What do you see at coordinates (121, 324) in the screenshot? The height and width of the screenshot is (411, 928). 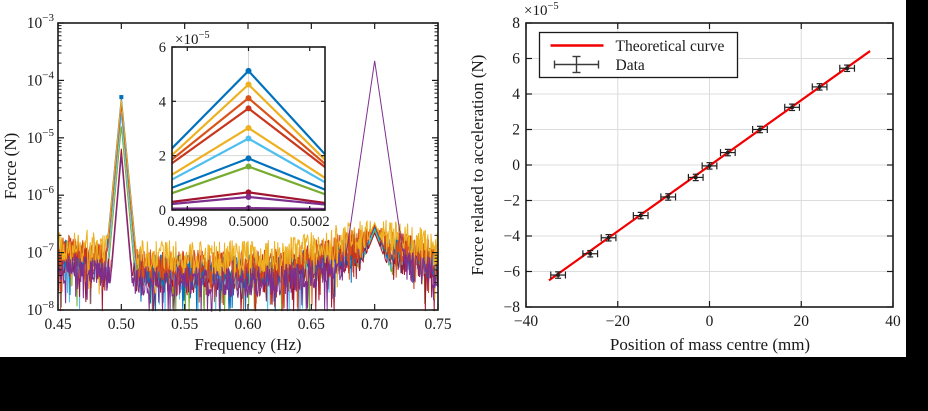 I see `spectrum-xtick-label: 0.50` at bounding box center [121, 324].